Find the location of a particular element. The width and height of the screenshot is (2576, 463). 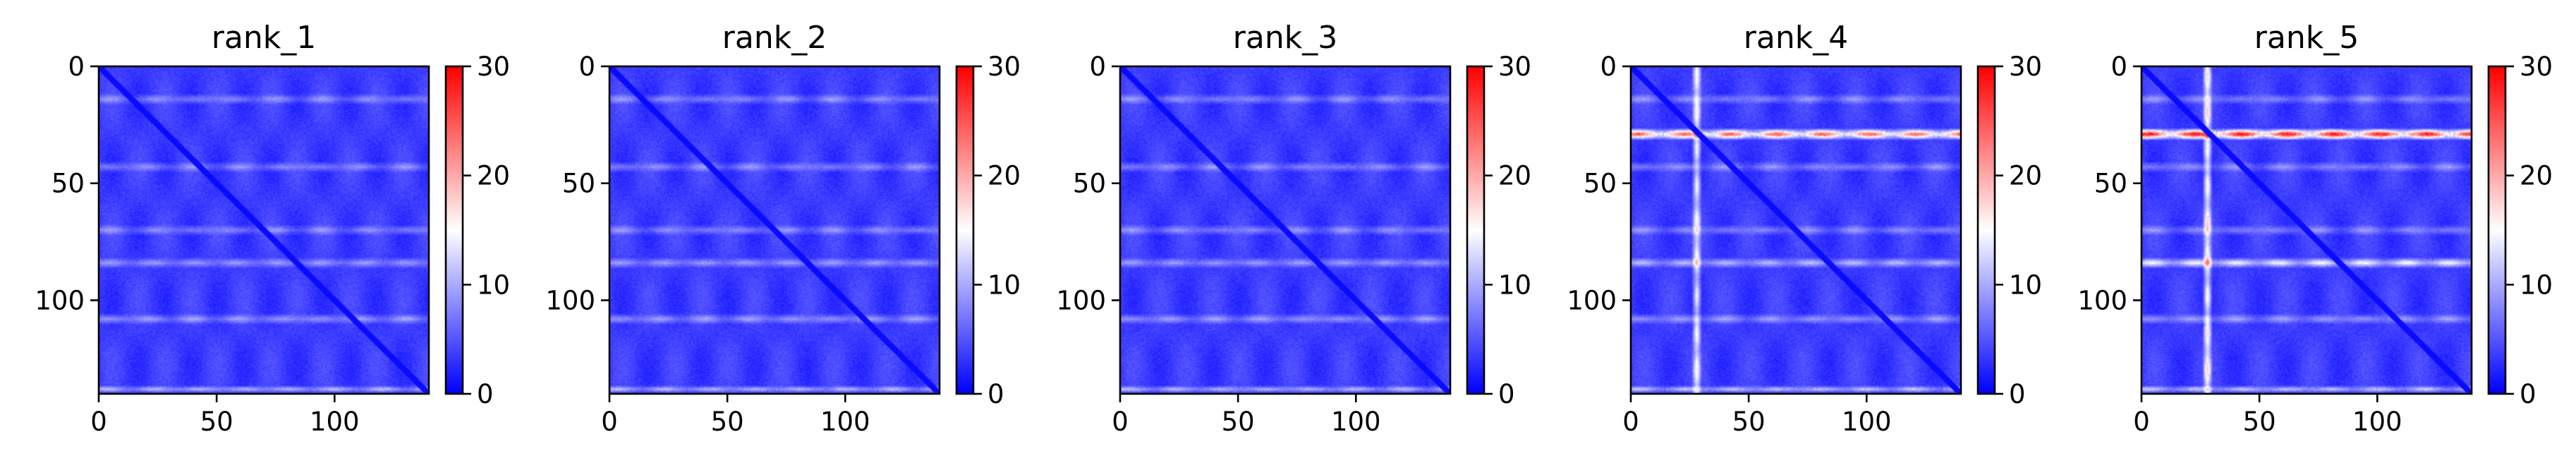

panel-title: rank_5 is located at coordinates (2306, 38).